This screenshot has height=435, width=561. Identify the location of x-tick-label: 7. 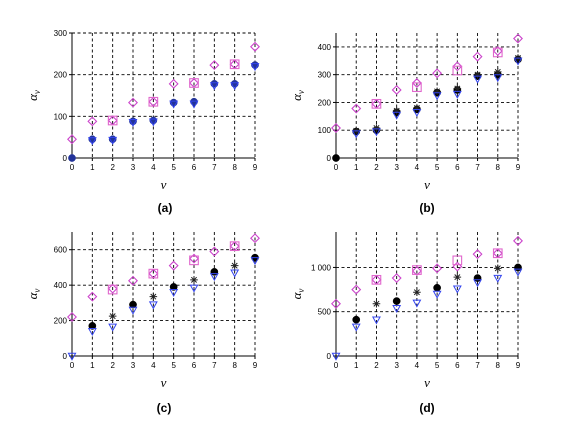
(477, 167).